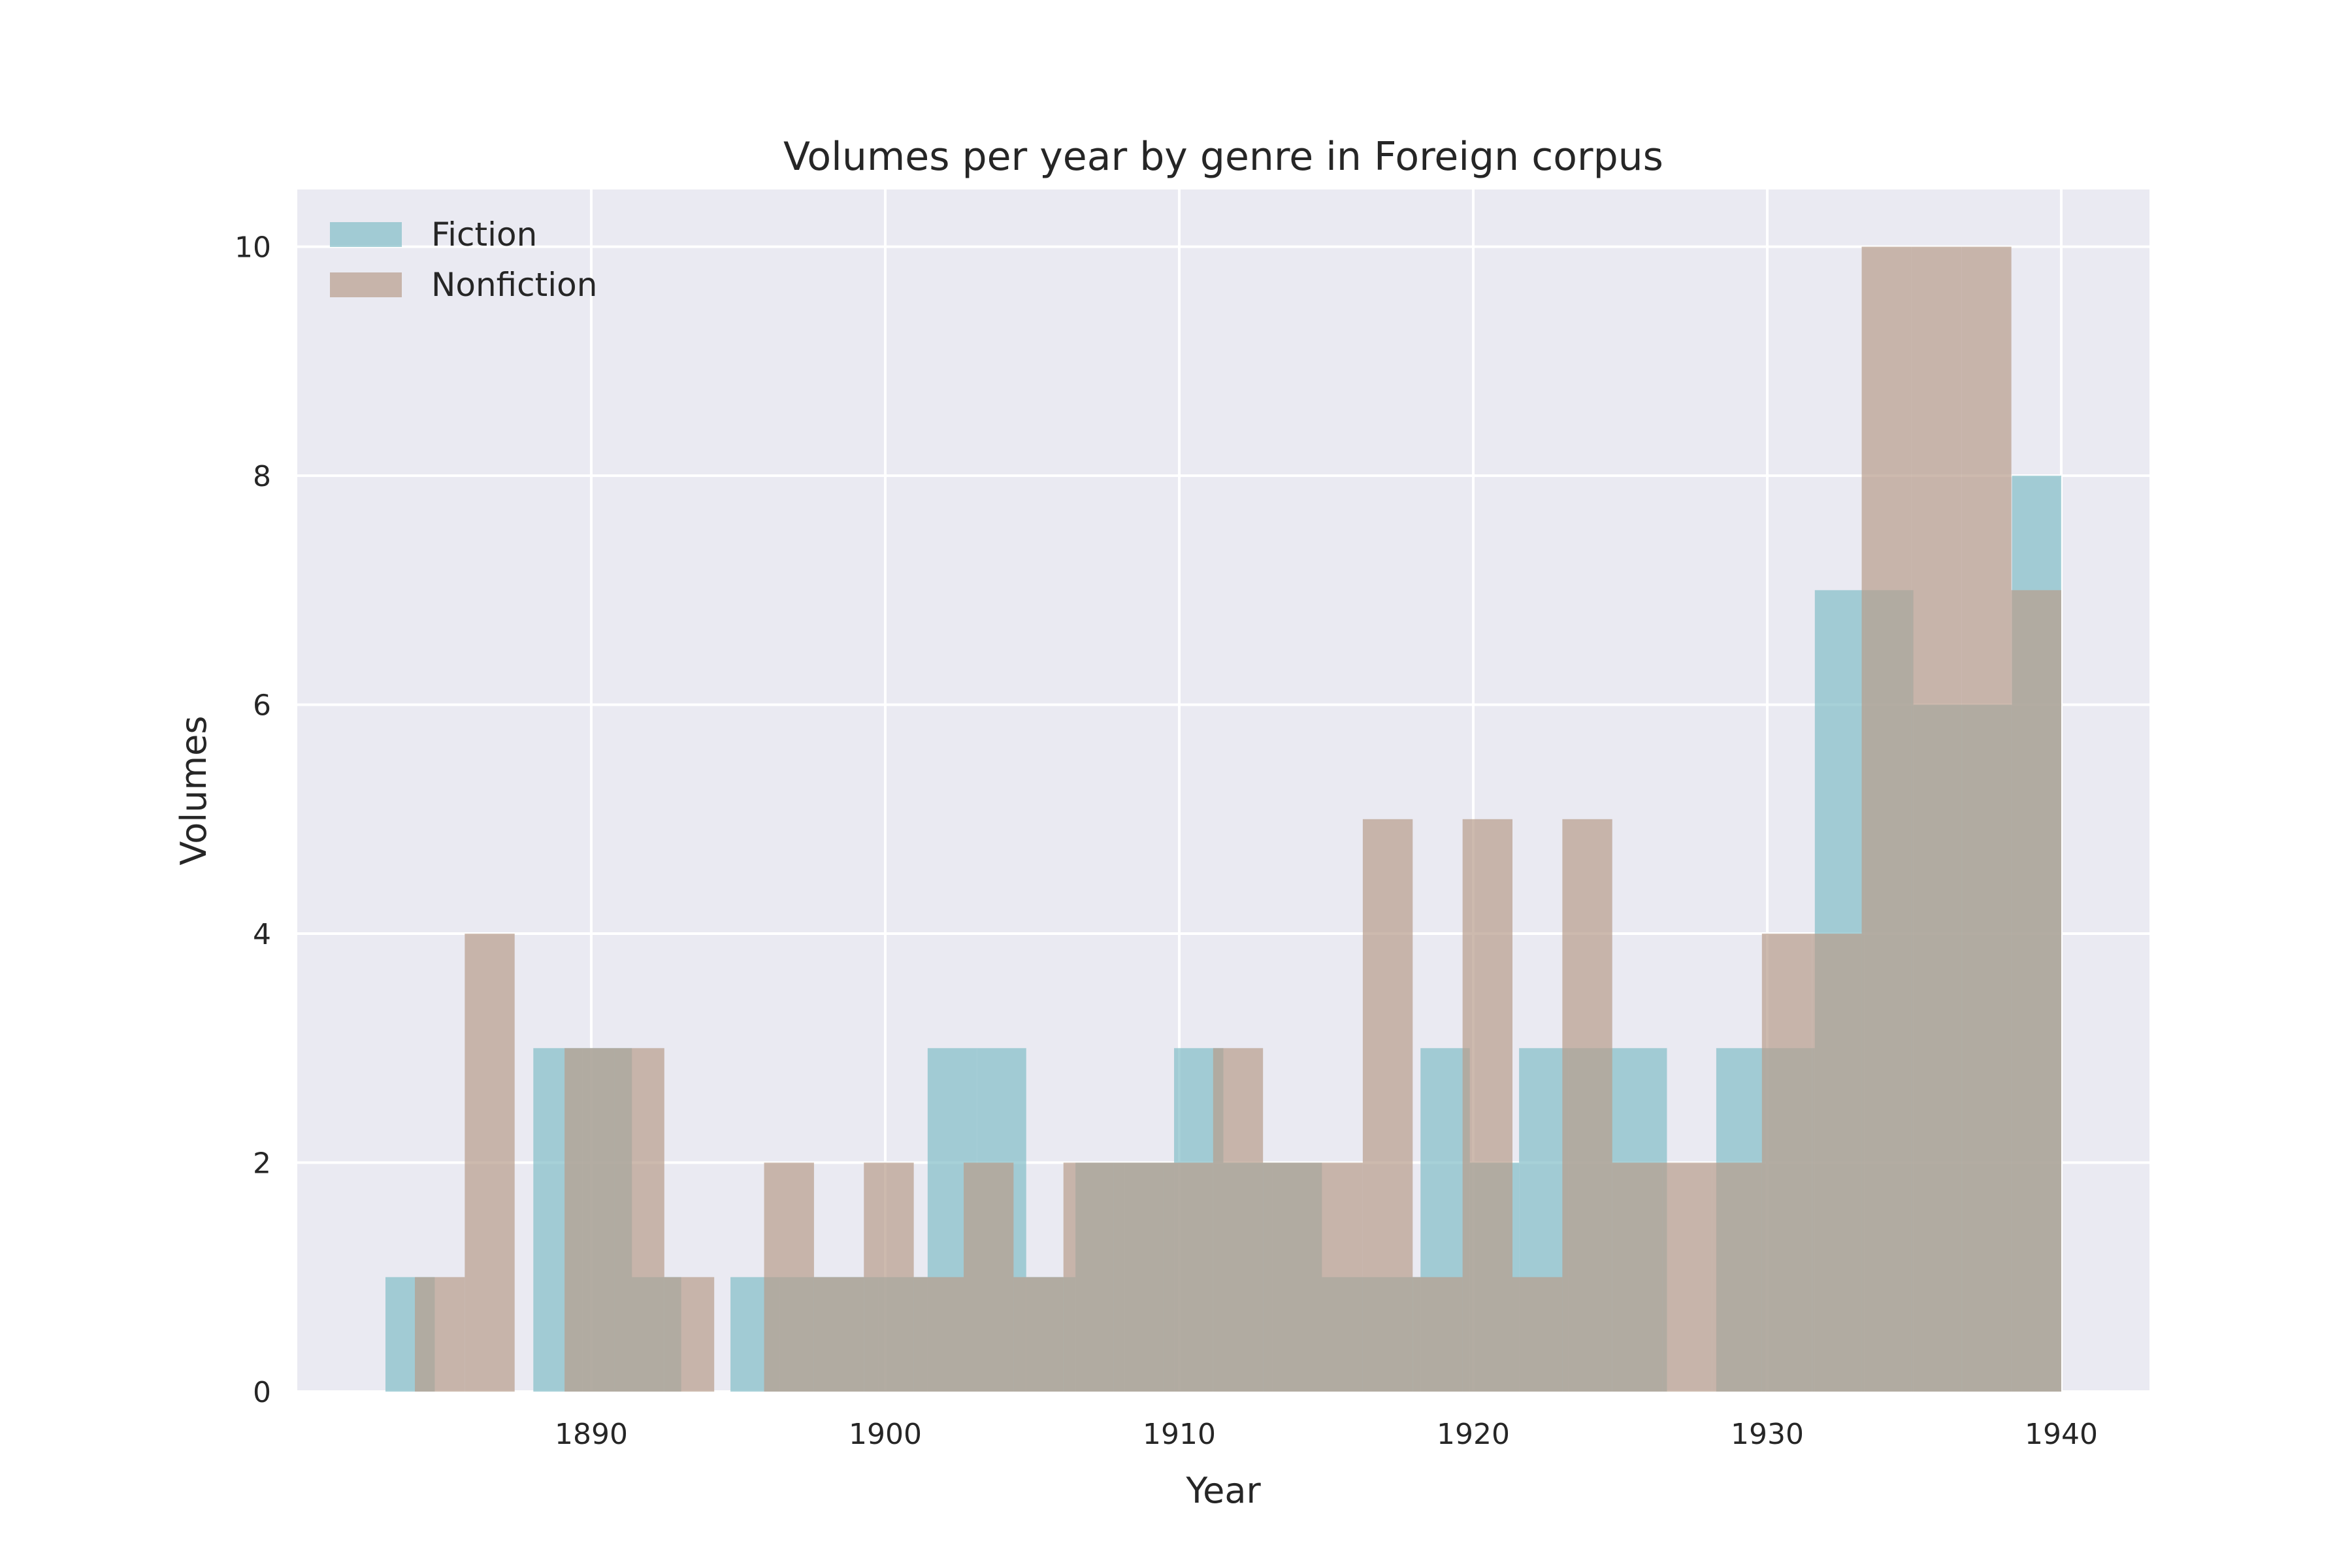 The image size is (2352, 1568). Describe the element at coordinates (262, 476) in the screenshot. I see `y-tick-label: 8` at that location.